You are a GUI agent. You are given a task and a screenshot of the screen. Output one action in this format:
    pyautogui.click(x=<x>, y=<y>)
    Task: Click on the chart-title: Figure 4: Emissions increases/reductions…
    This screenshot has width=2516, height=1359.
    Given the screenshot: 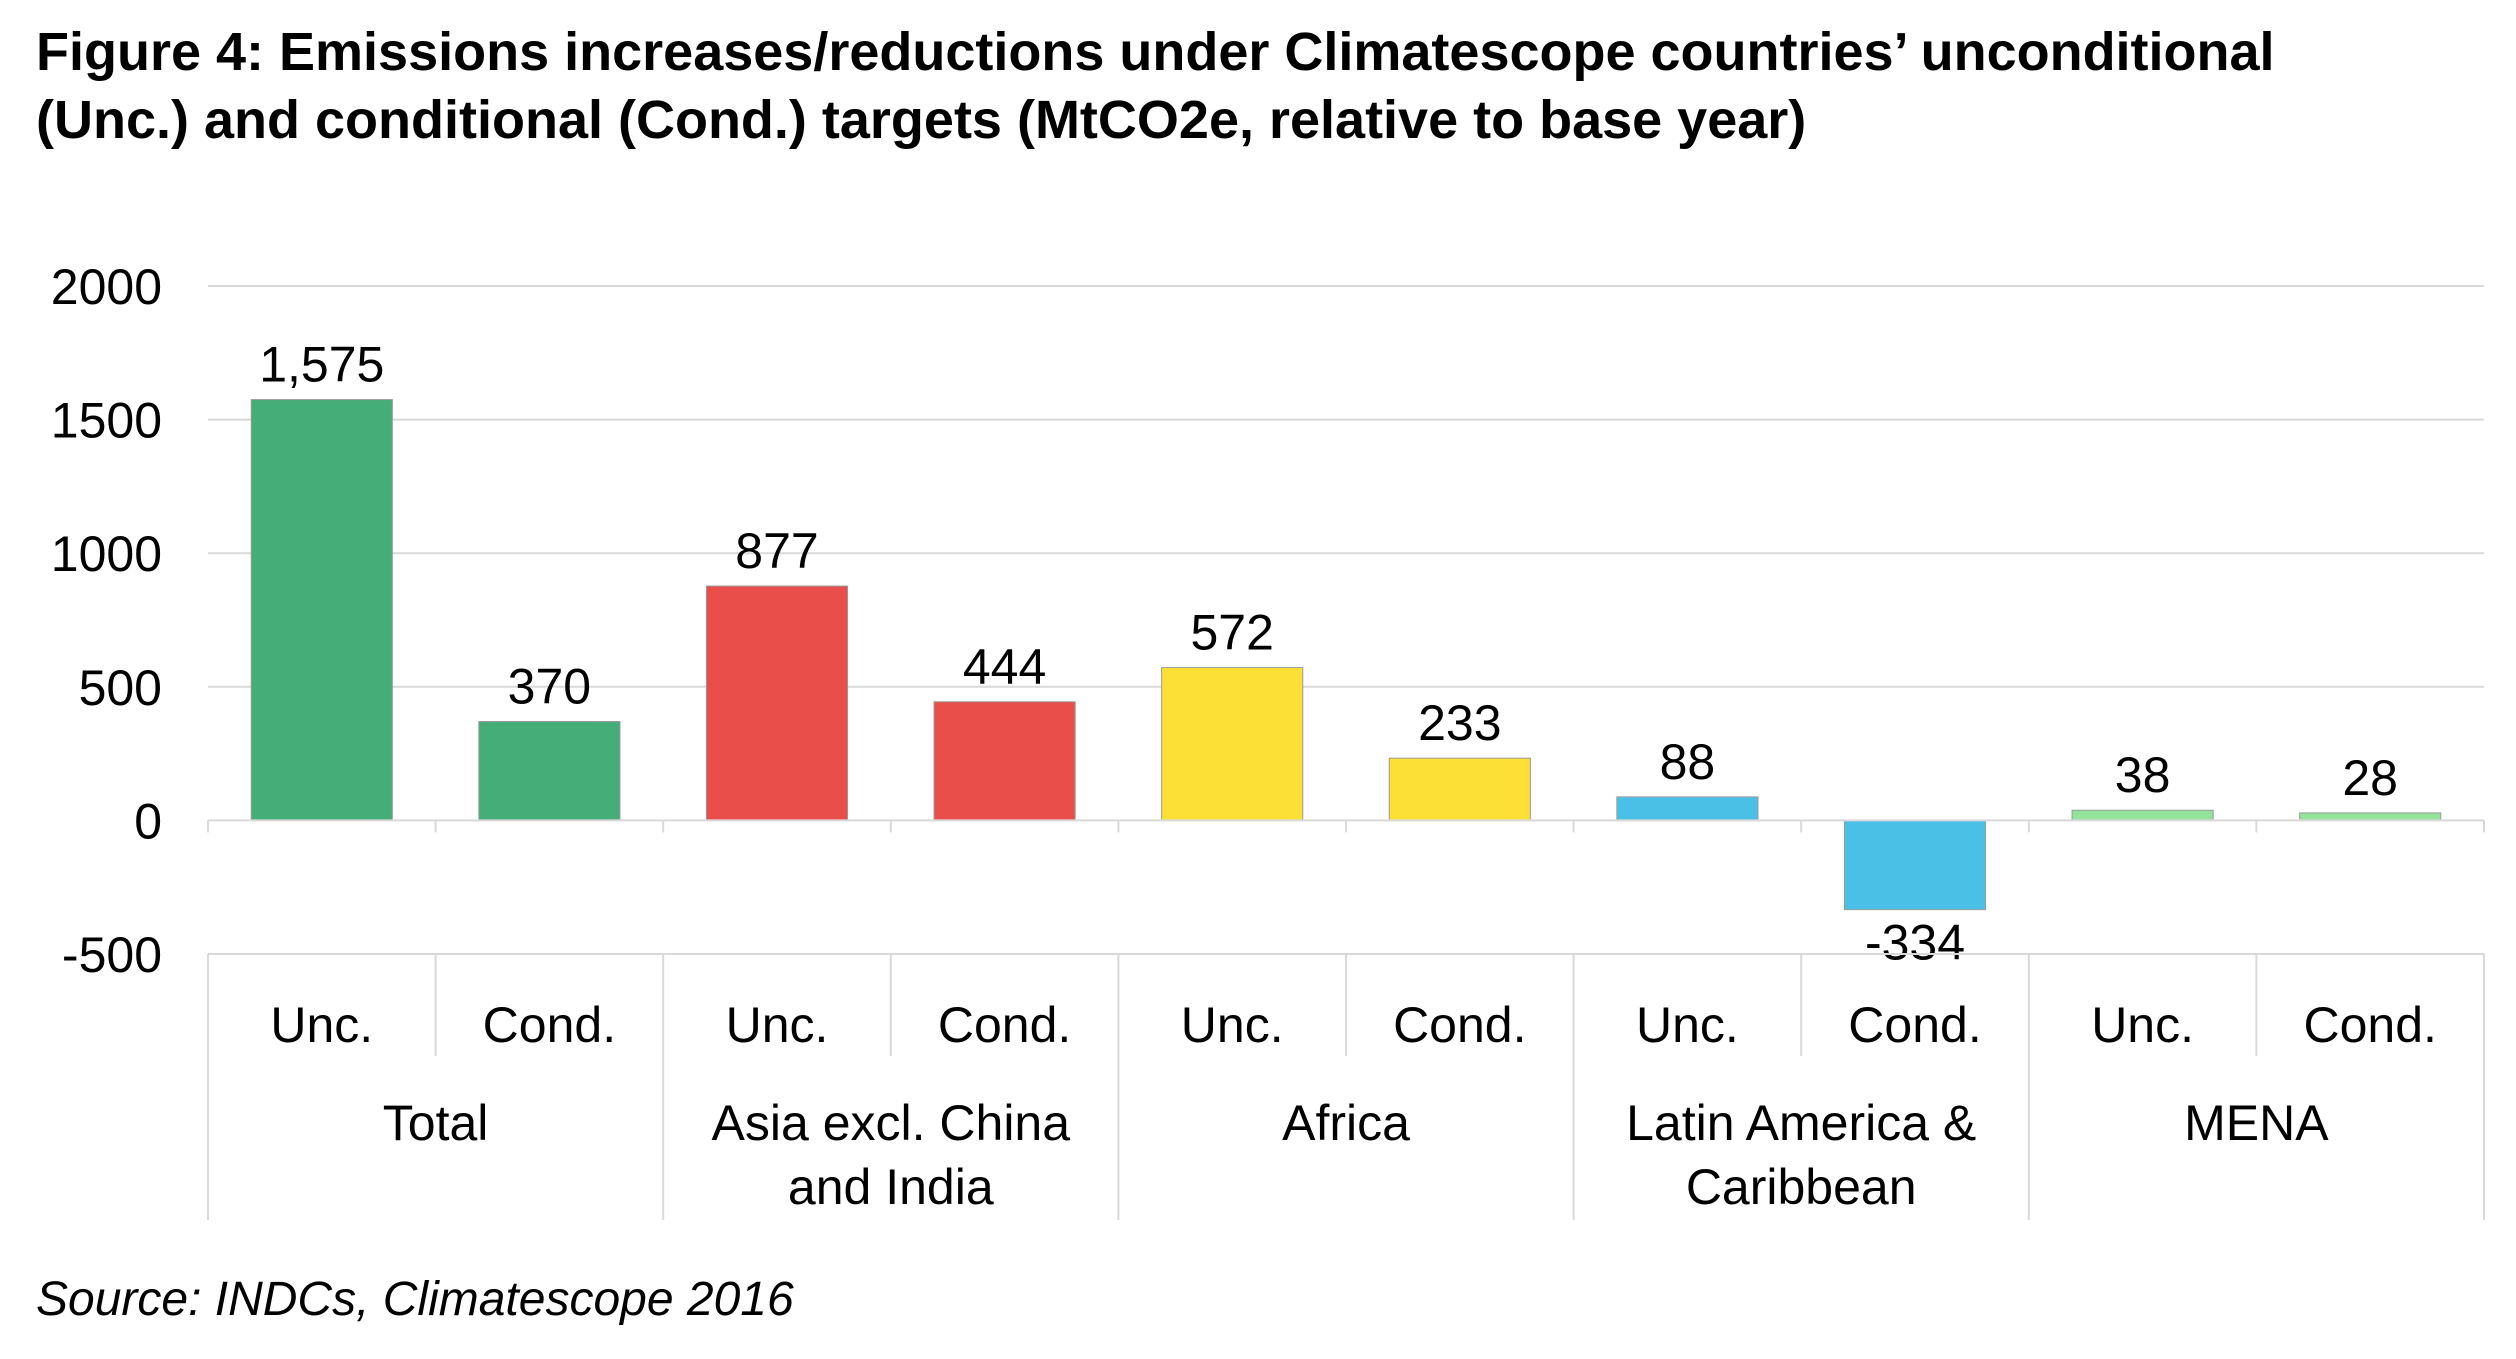 What is the action you would take?
    pyautogui.click(x=1256, y=86)
    